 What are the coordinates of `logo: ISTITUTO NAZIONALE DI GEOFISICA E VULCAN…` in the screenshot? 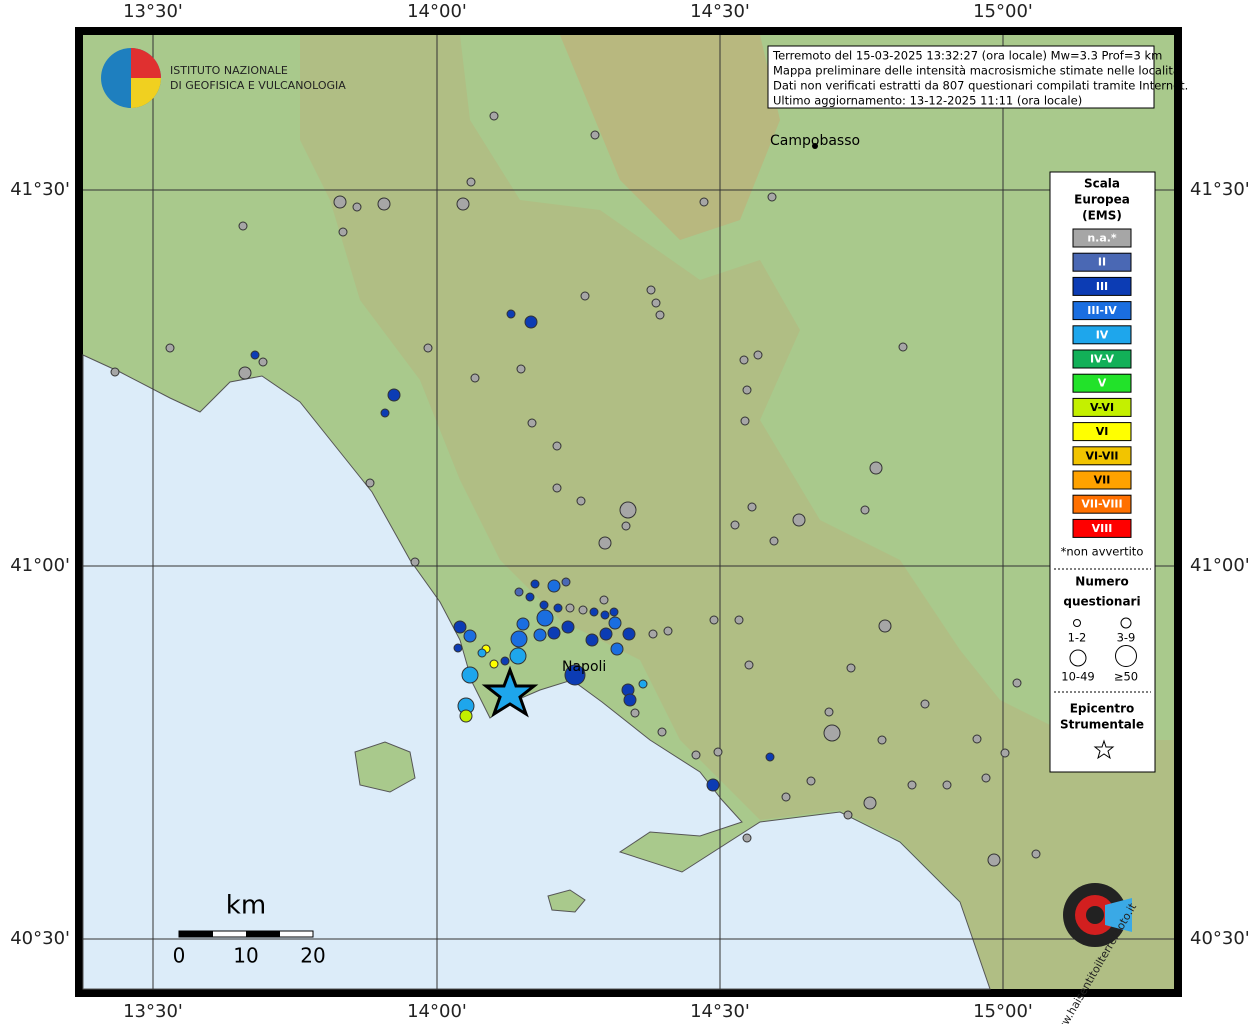 It's located at (223, 78).